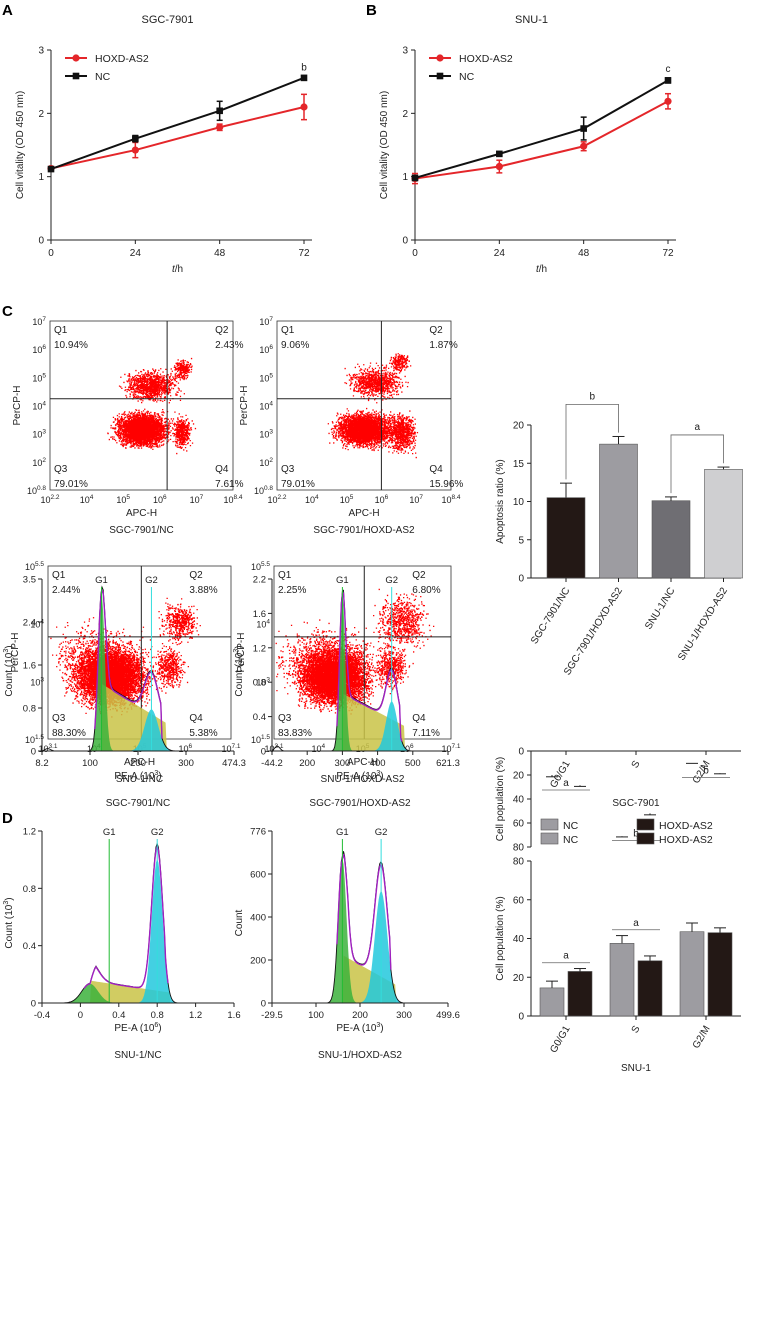  Describe the element at coordinates (702, 1037) in the screenshot. I see `x-tick-label: G2/M` at that location.